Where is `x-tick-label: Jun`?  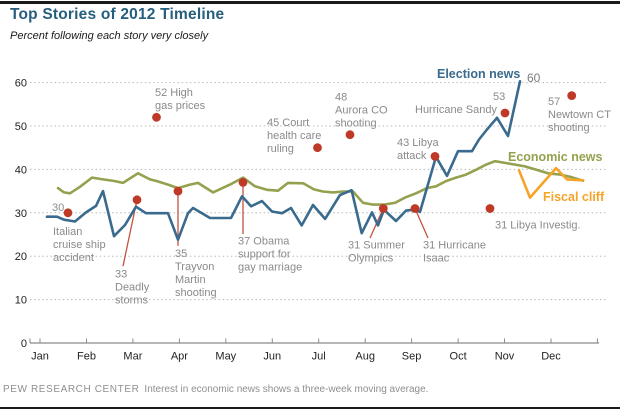
x-tick-label: Jun is located at coordinates (272, 357).